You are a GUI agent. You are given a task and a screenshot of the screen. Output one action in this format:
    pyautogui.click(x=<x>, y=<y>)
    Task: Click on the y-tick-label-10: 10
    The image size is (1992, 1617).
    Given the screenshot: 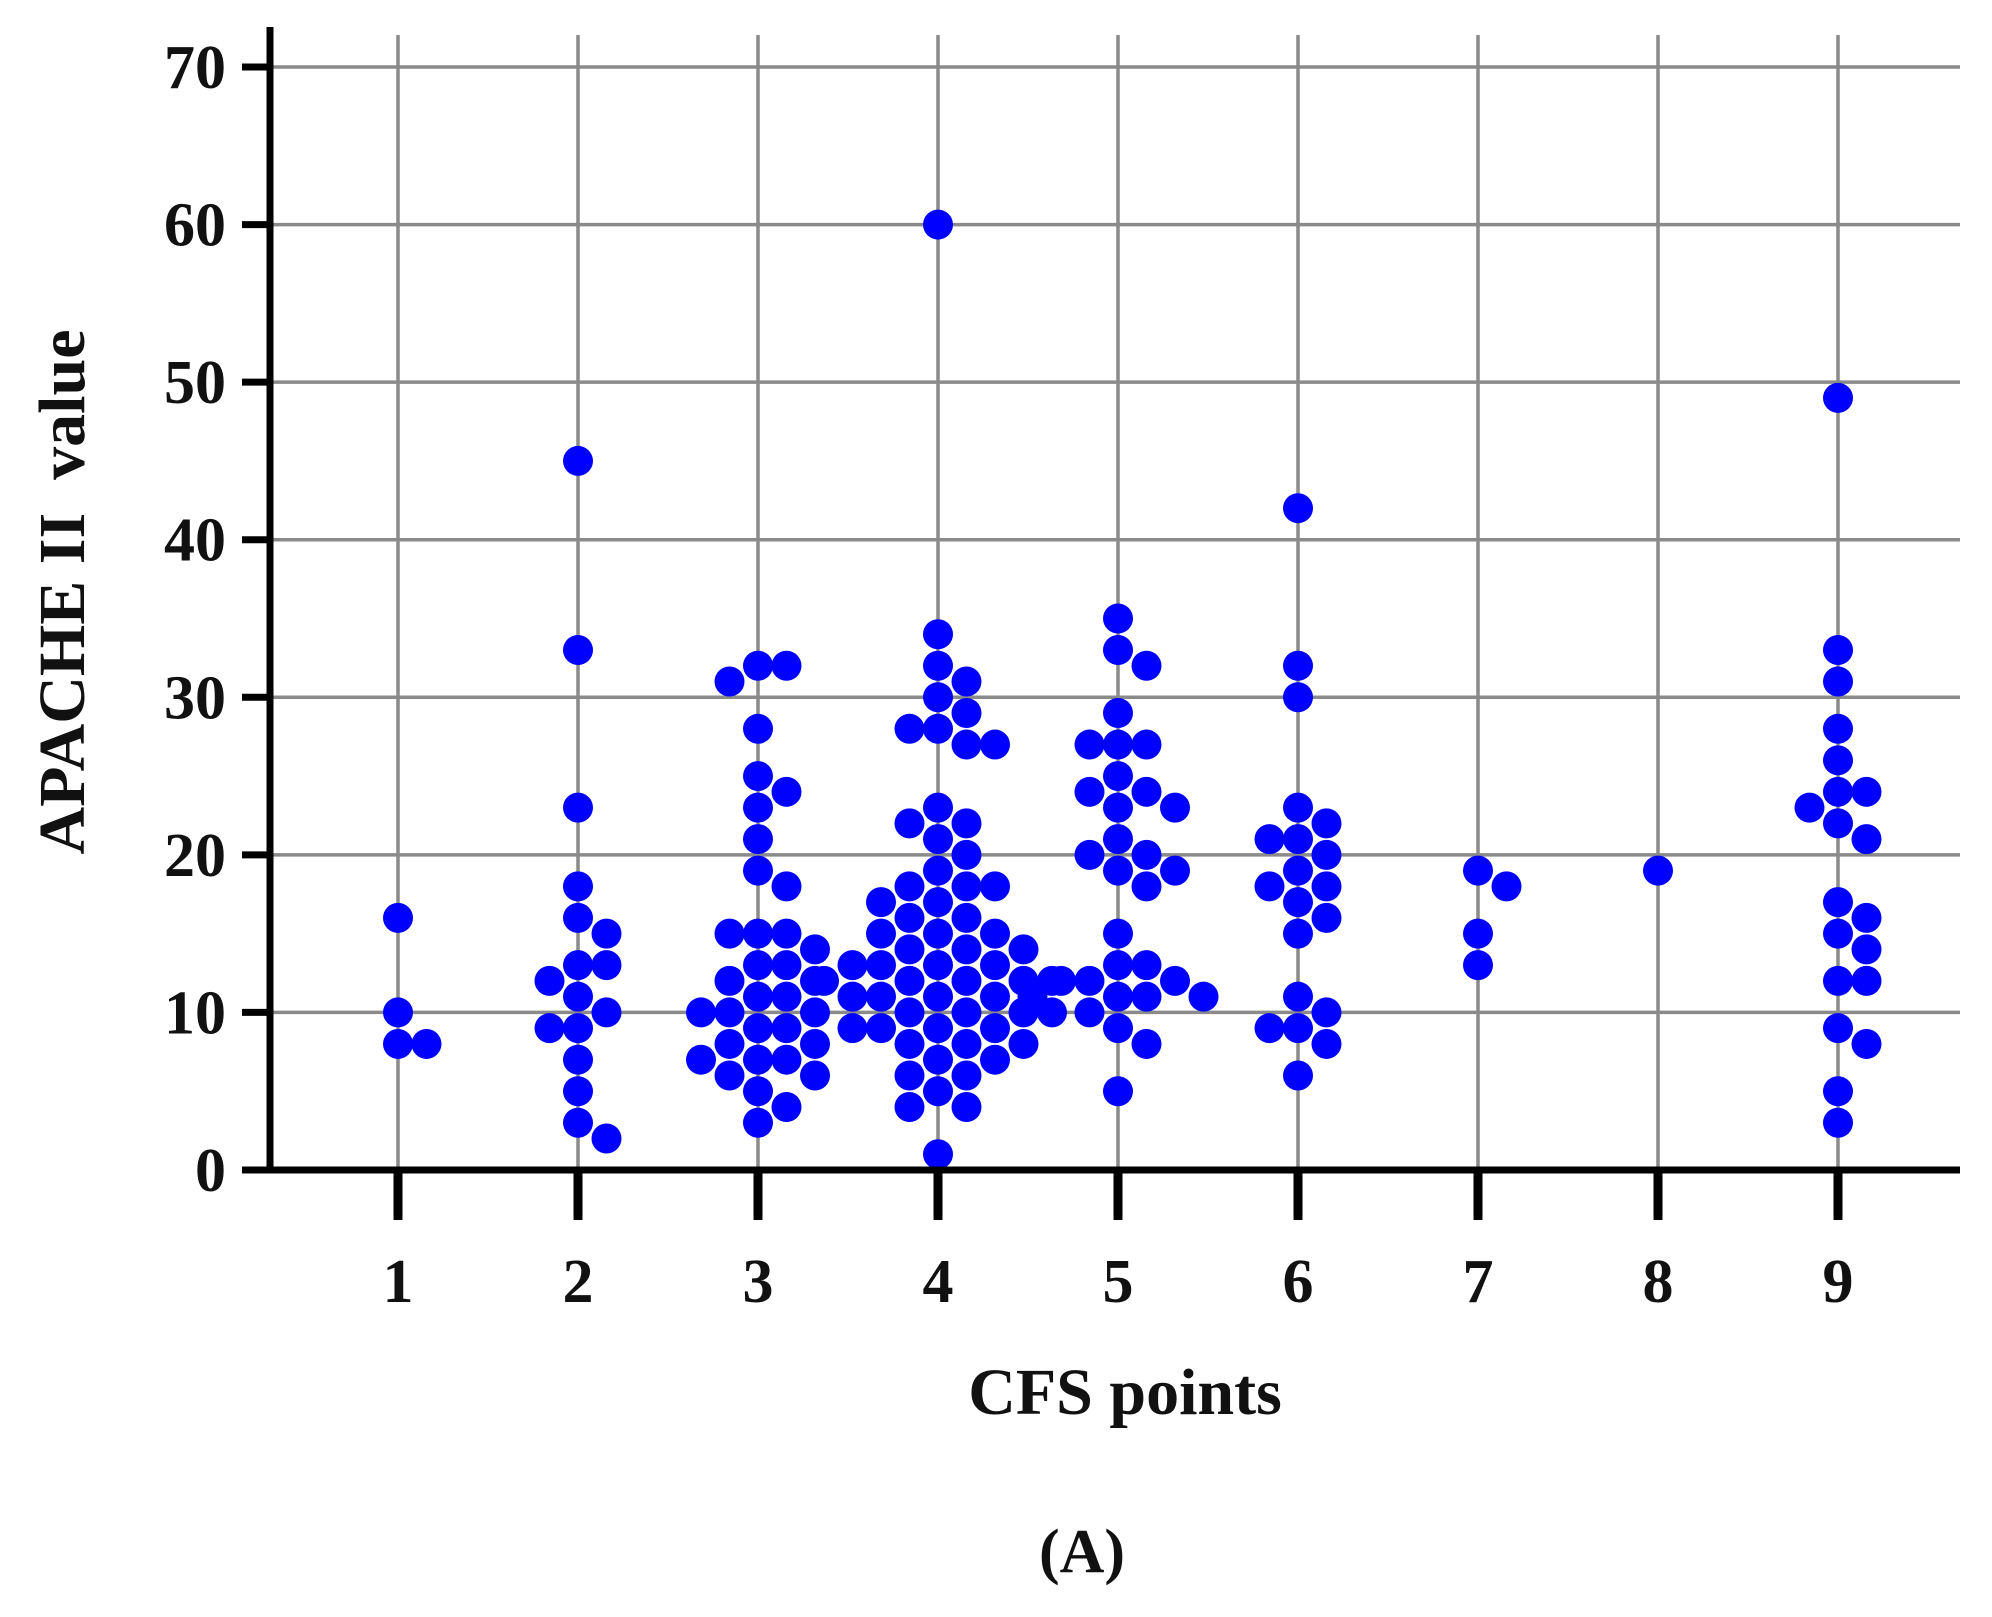 What is the action you would take?
    pyautogui.click(x=195, y=1013)
    